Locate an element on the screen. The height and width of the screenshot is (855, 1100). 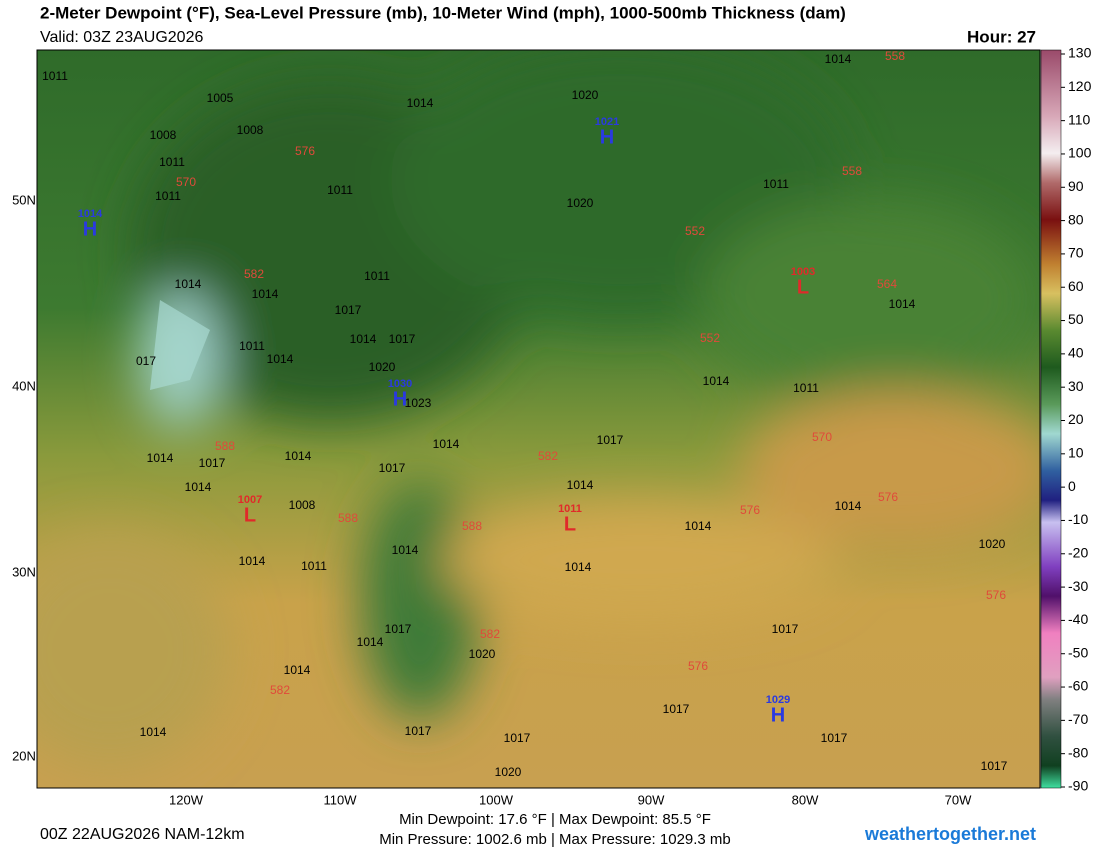
longitude-label: 70W is located at coordinates (958, 799).